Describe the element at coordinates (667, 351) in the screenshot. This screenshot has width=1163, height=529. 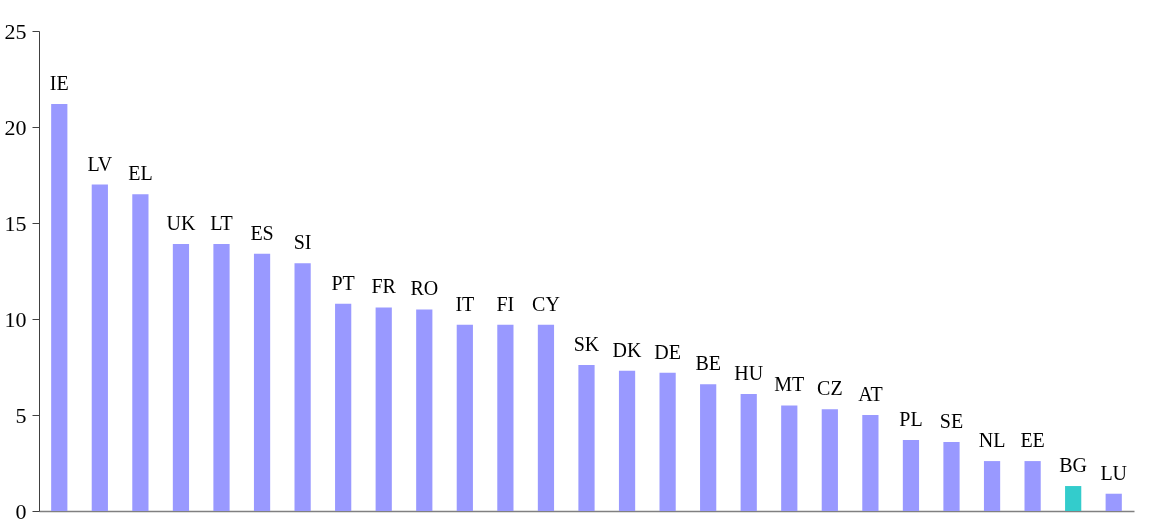
I see `x-tick-label: DE` at that location.